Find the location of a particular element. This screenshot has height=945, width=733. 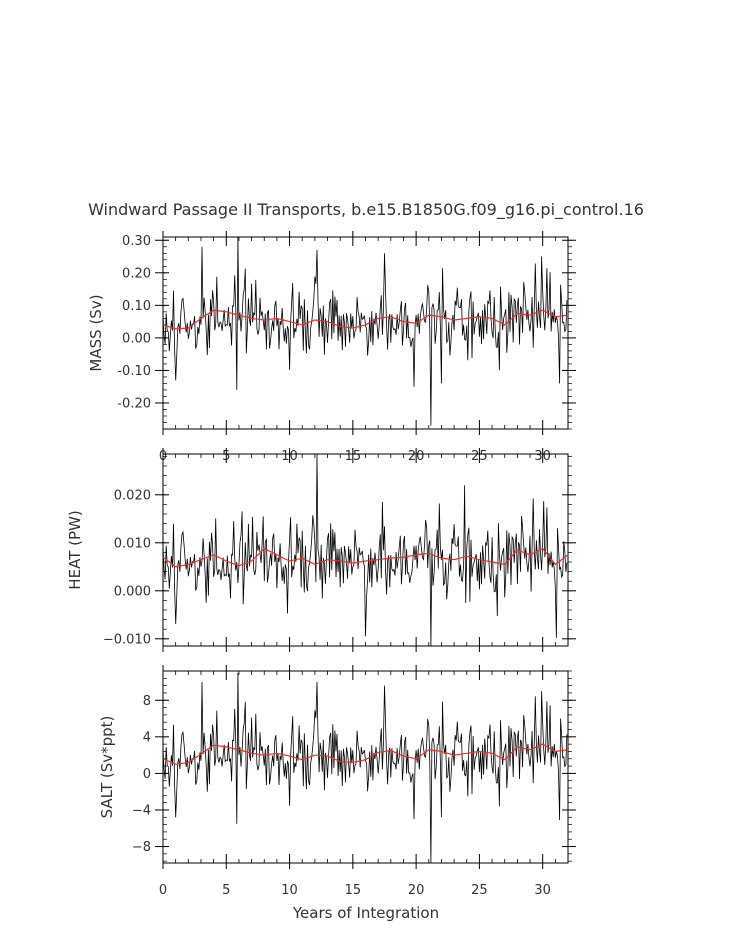

x-tick-label: 15 is located at coordinates (353, 890).